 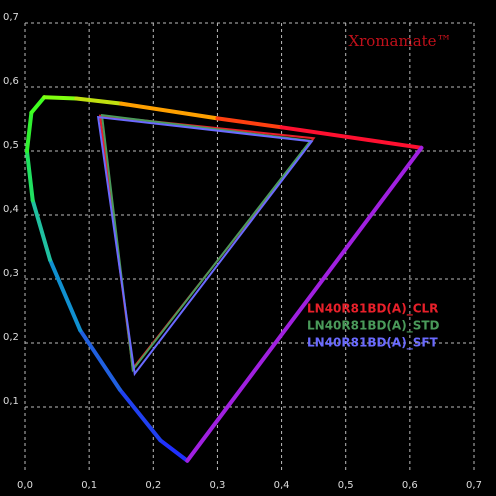 I want to click on y-tick-label: 0,3, so click(x=11, y=273).